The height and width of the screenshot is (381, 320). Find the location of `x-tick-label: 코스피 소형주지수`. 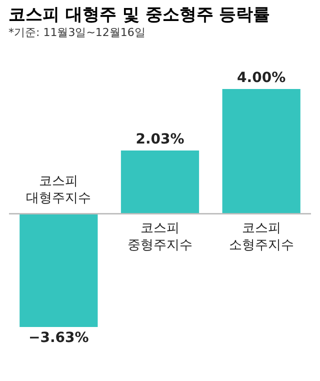

x-tick-label: 코스피 소형주지수 is located at coordinates (261, 236).